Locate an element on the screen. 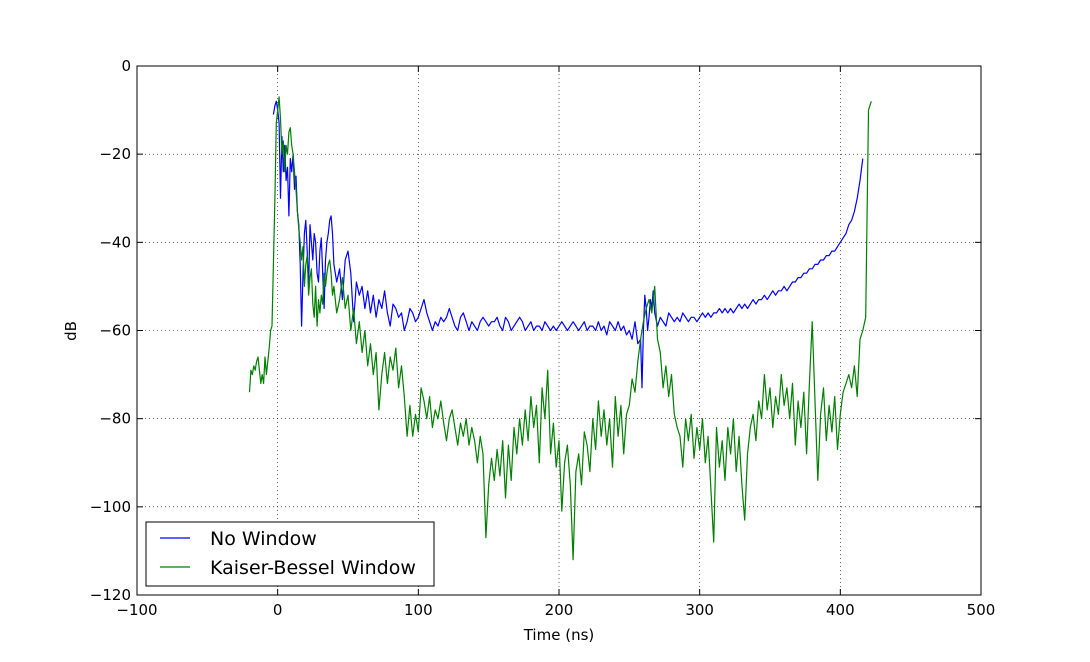  legend-box is located at coordinates (290, 554).